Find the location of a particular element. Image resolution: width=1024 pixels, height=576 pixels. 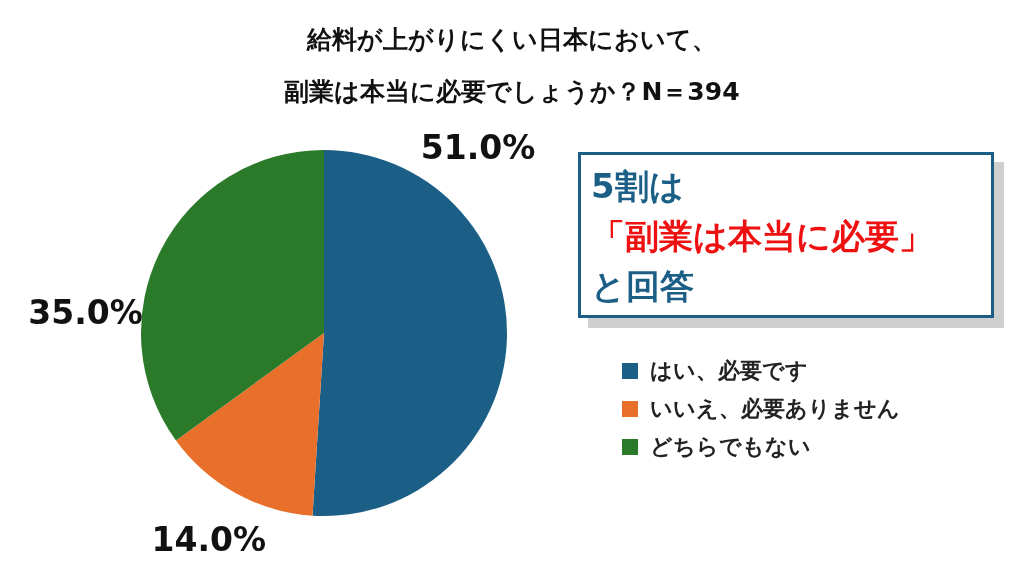

data-label: 14.0% is located at coordinates (209, 540).